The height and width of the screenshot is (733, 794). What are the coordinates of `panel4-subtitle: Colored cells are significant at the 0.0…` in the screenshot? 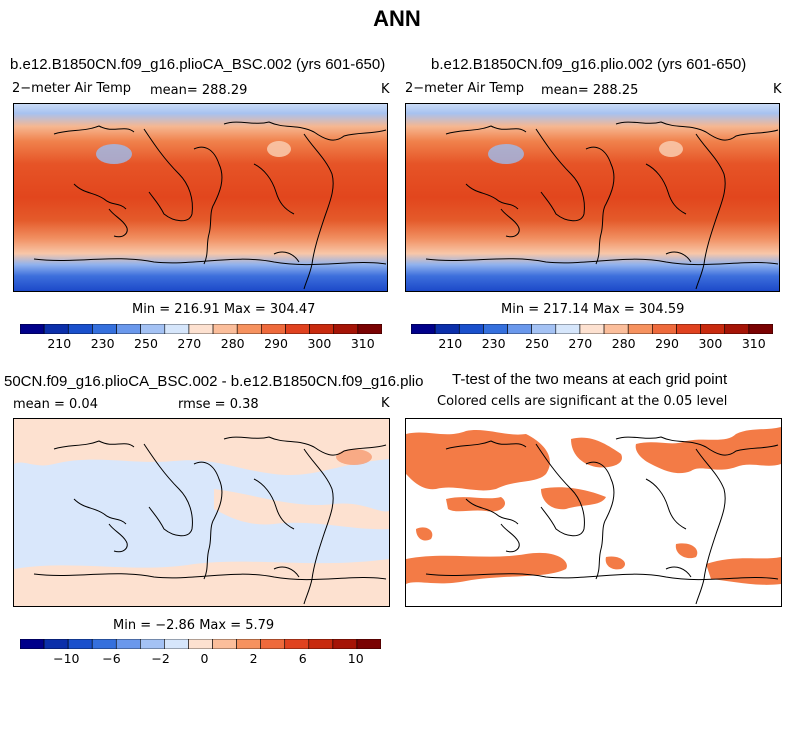 It's located at (582, 401).